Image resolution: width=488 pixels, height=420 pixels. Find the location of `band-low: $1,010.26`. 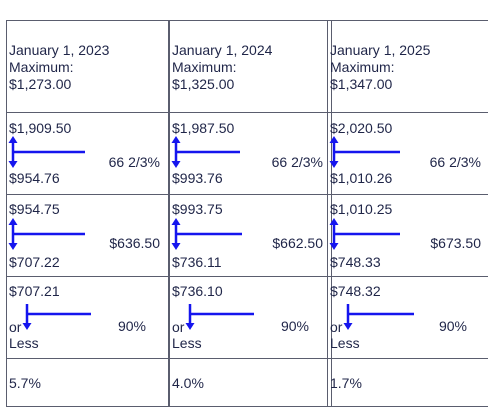

band-low: $1,010.26 is located at coordinates (361, 178).